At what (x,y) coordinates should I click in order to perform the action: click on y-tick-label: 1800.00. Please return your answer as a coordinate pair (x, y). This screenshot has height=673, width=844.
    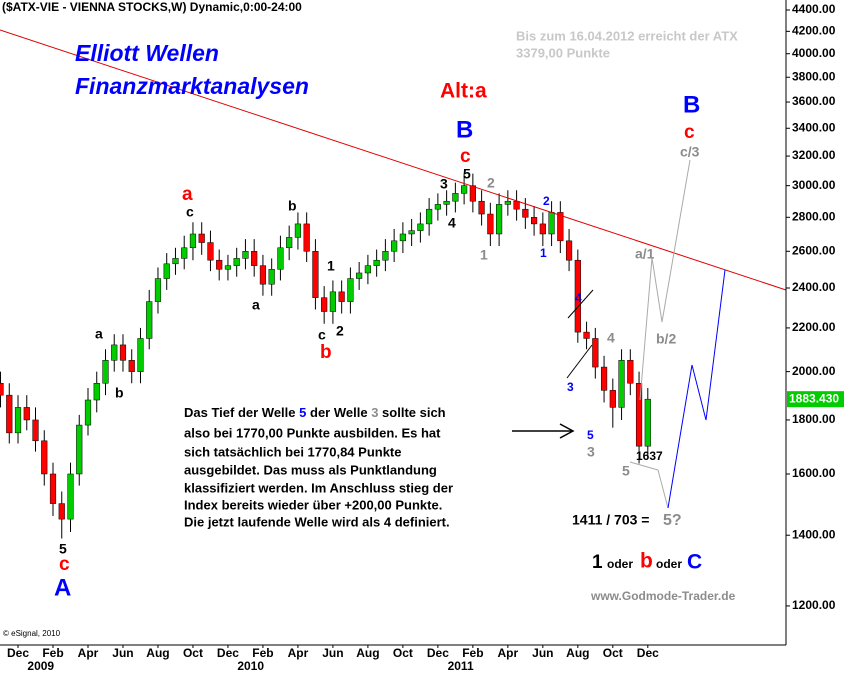
    Looking at the image, I should click on (814, 419).